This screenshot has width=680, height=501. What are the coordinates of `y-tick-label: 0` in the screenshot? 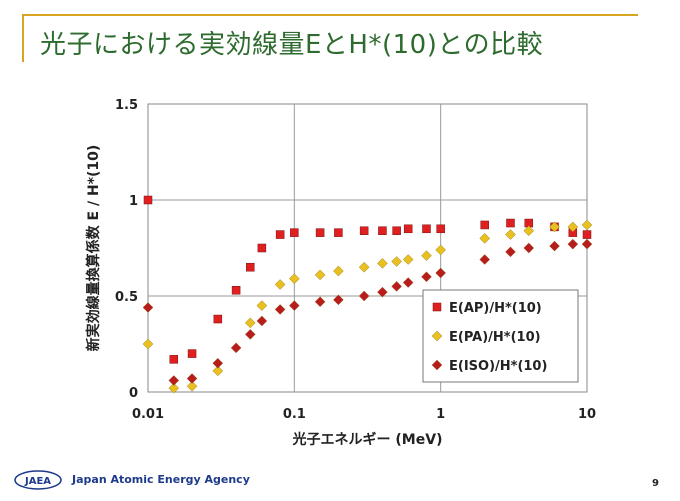 It's located at (133, 393).